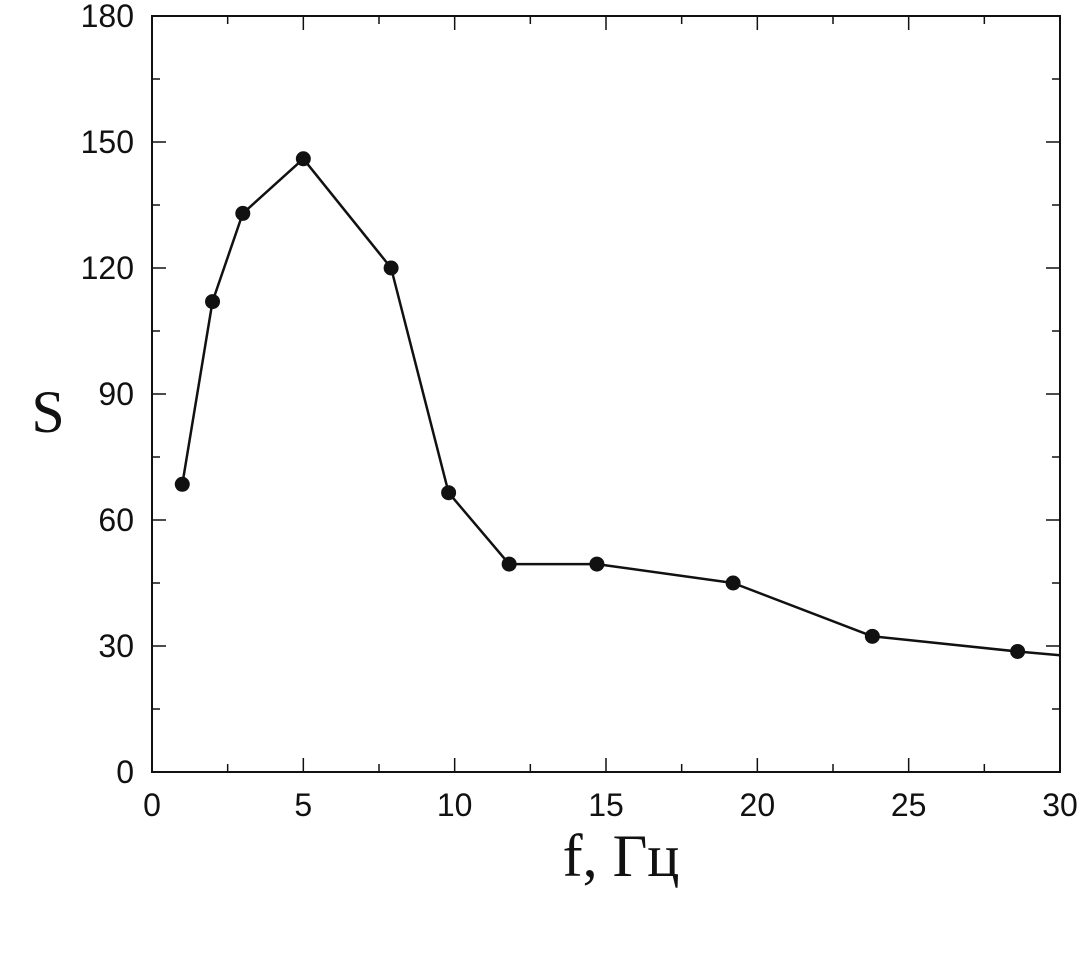 This screenshot has width=1083, height=976. I want to click on y-tick-label: 120, so click(107, 268).